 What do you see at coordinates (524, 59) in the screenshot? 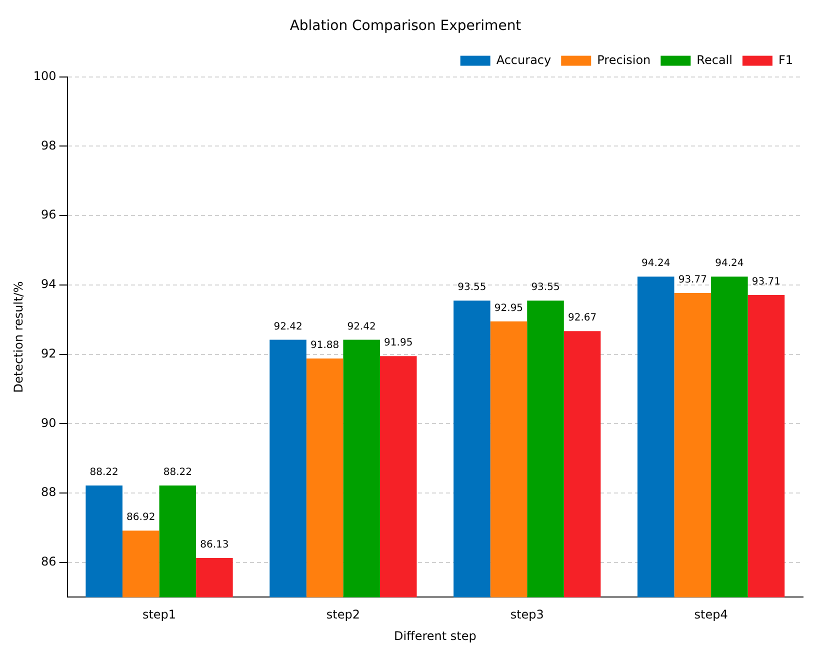
I see `legend-label: Accuracy` at bounding box center [524, 59].